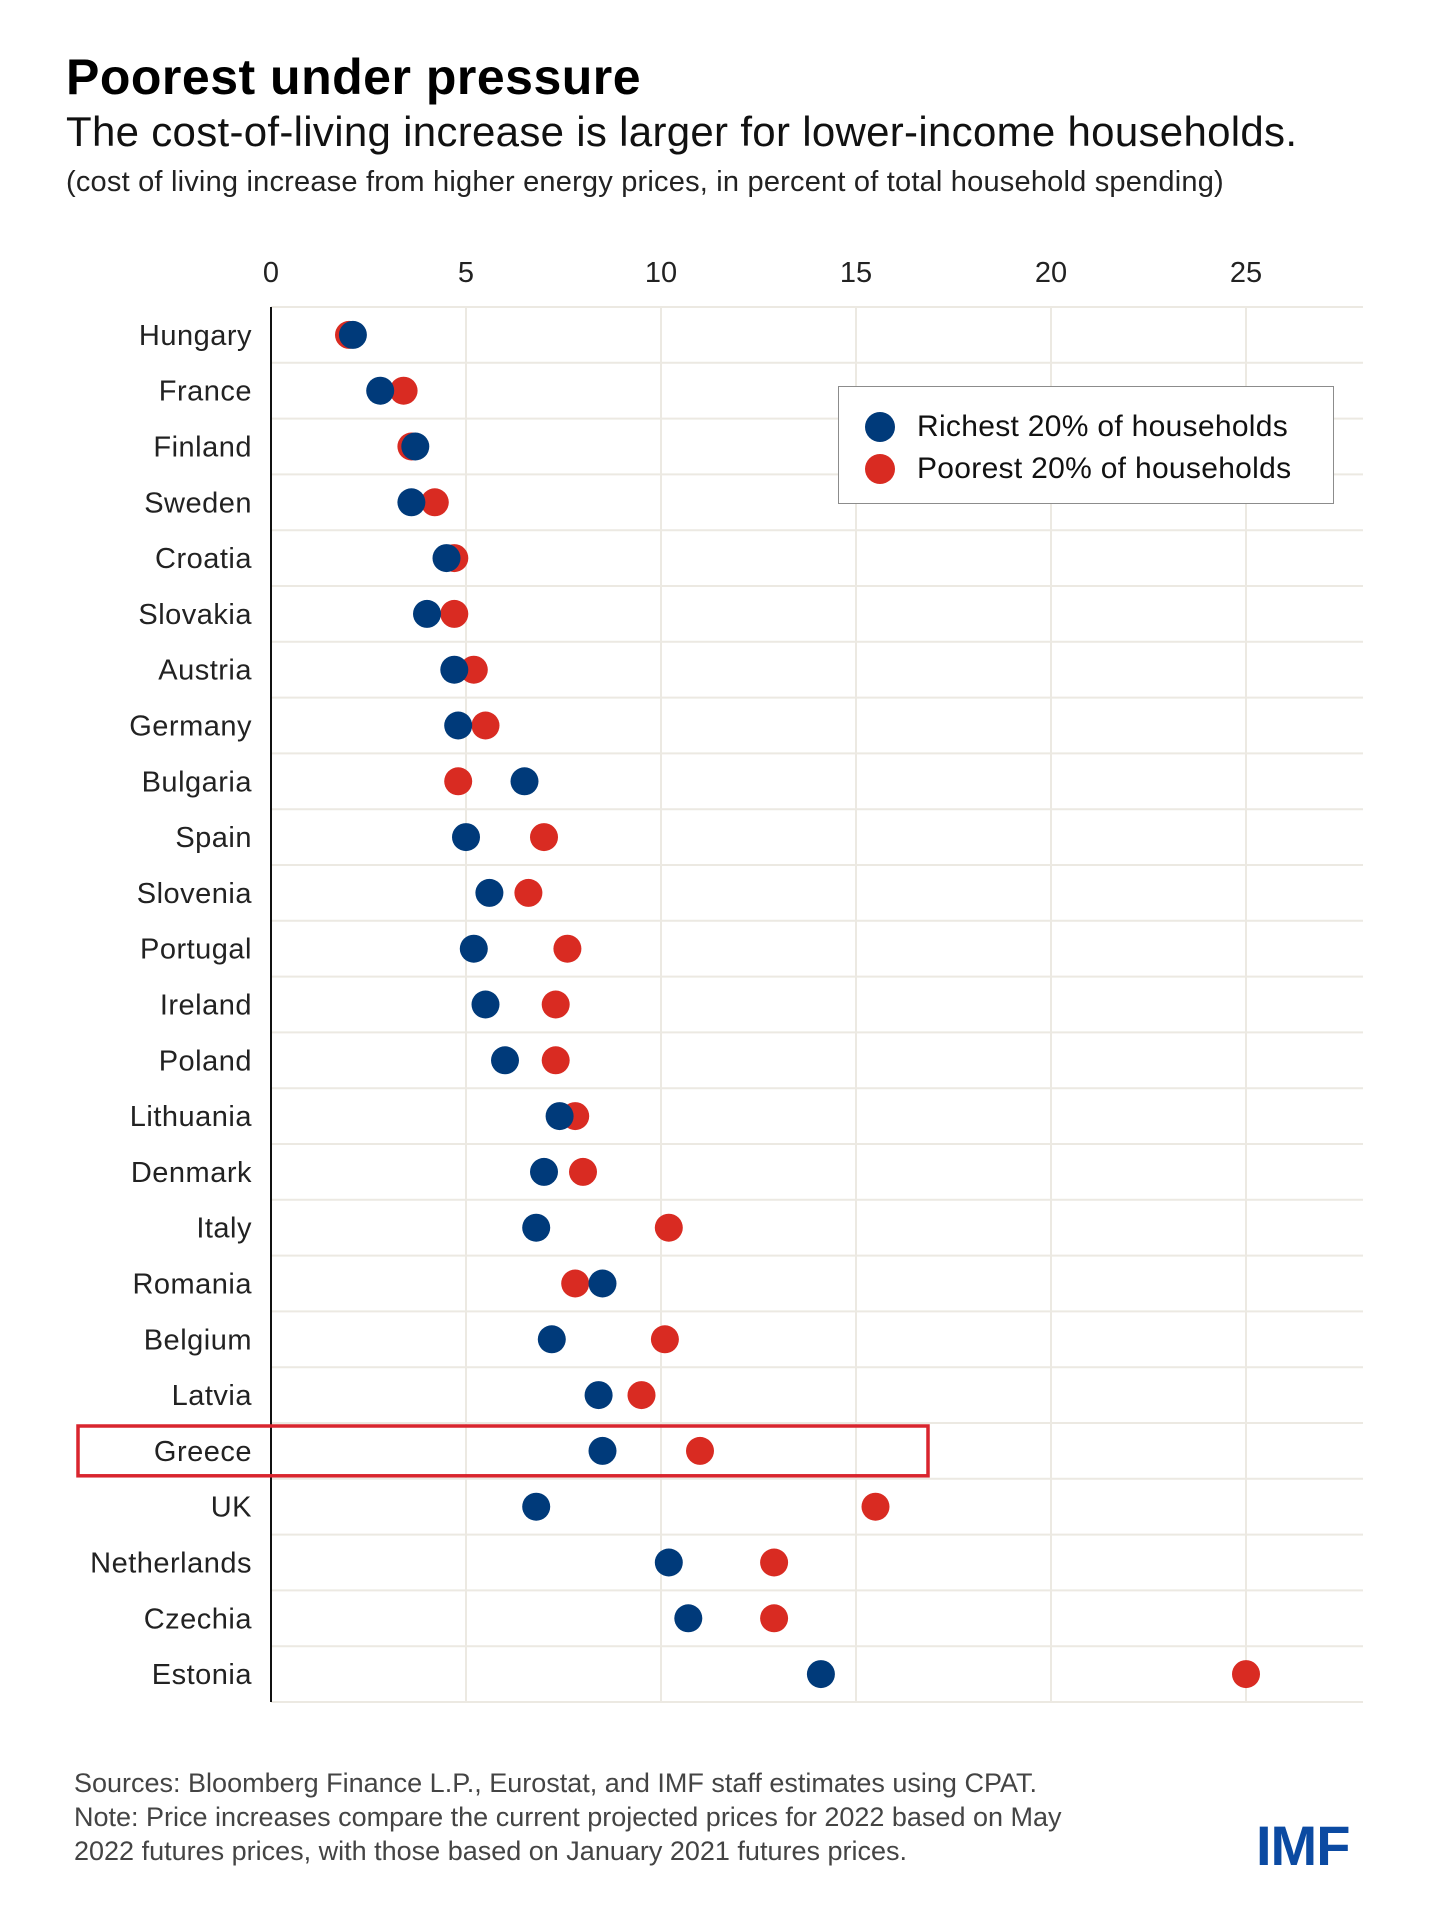  Describe the element at coordinates (190, 727) in the screenshot. I see `category-label: Germany` at that location.